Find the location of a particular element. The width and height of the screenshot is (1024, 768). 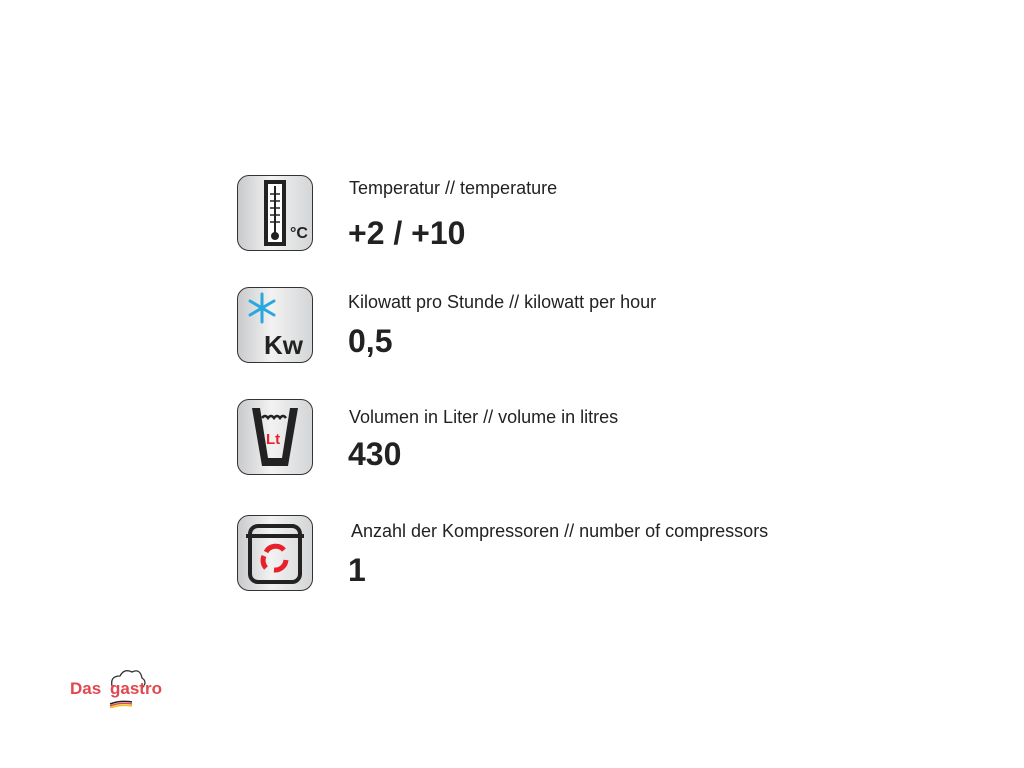

compressor-icon is located at coordinates (275, 553).